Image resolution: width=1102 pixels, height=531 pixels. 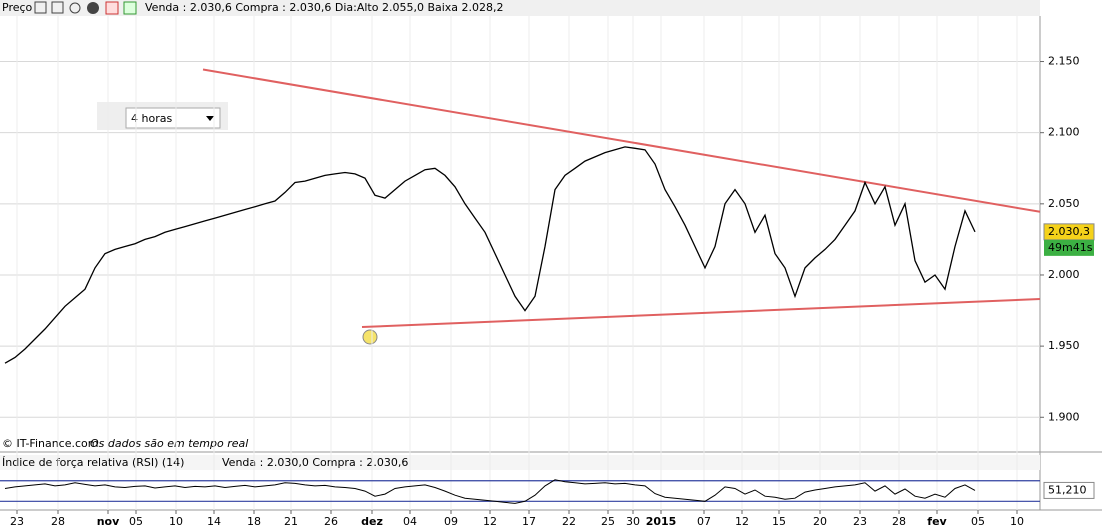 I want to click on x-tick-label: 22, so click(x=569, y=521).